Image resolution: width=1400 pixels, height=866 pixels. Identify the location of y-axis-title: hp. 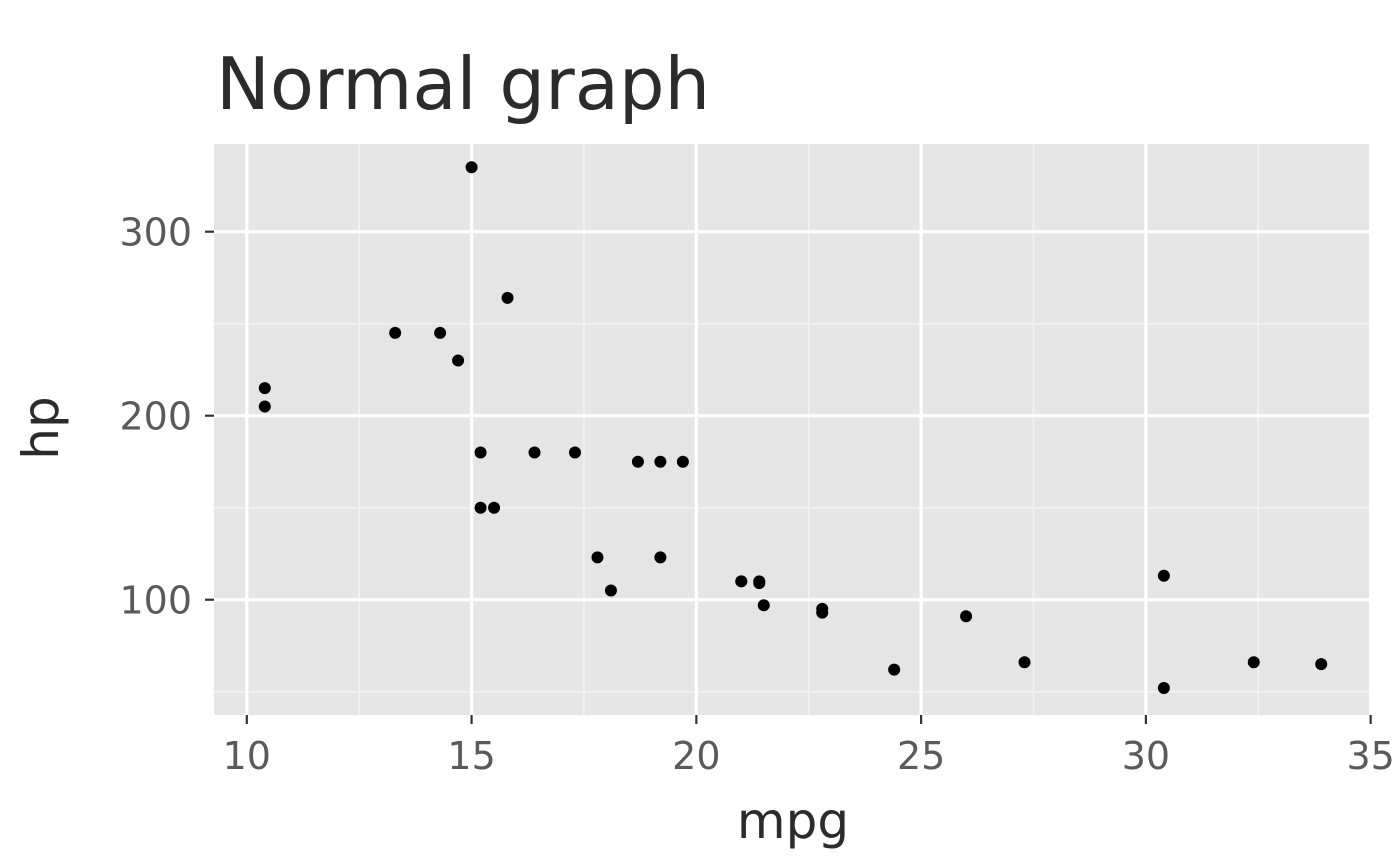
(41, 427).